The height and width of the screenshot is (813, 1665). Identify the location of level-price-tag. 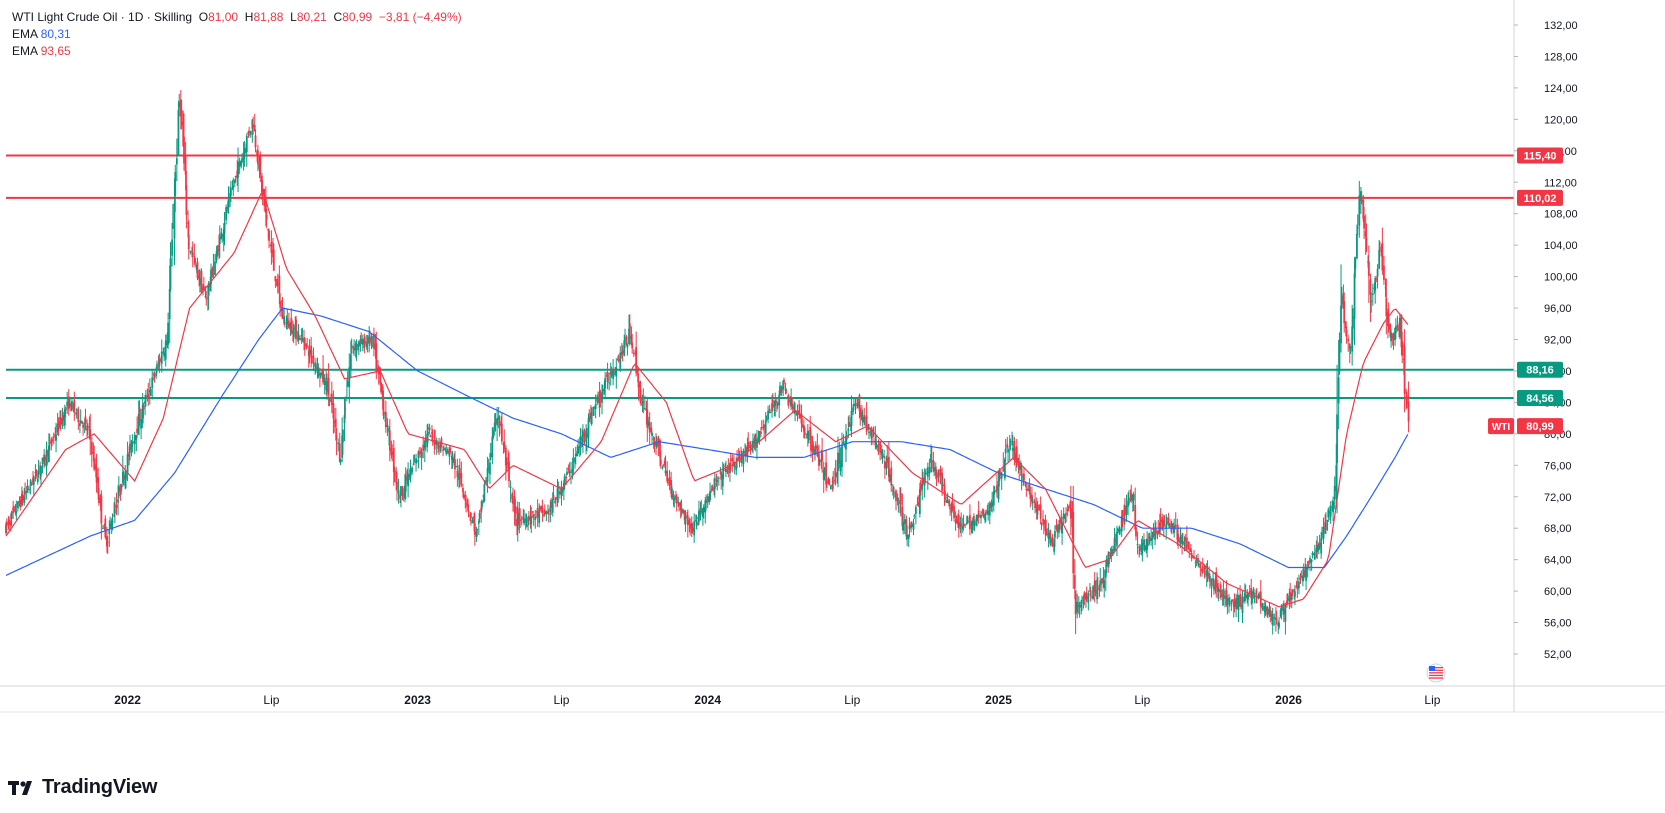
(1540, 397).